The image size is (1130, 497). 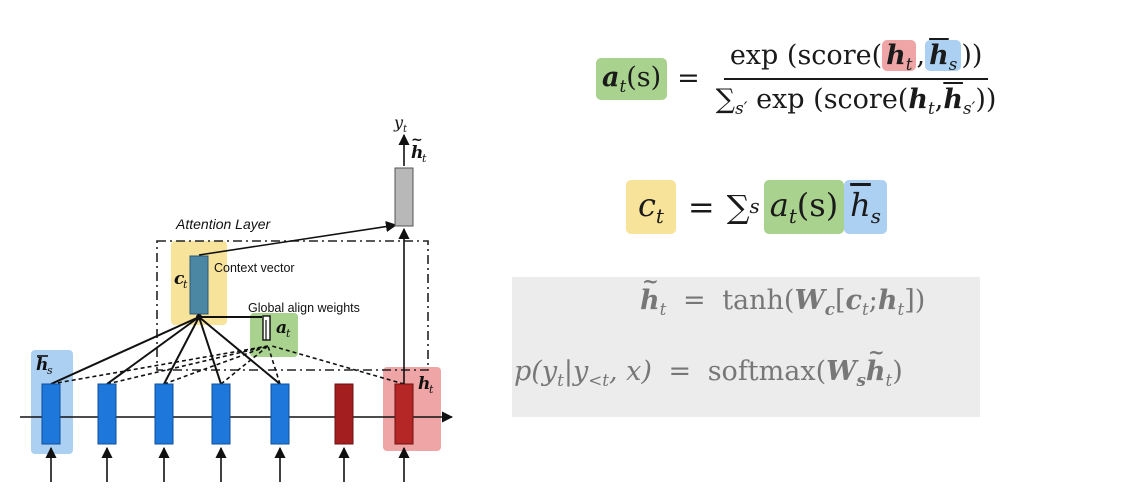 I want to click on eq2-ct: ct, so click(x=651, y=207).